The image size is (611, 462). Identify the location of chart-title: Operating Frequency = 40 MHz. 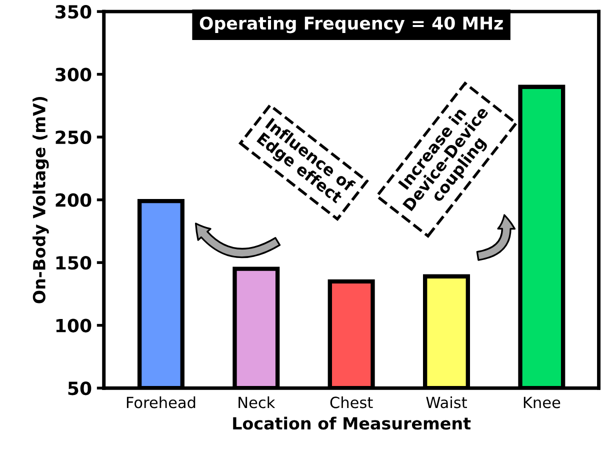
(351, 25).